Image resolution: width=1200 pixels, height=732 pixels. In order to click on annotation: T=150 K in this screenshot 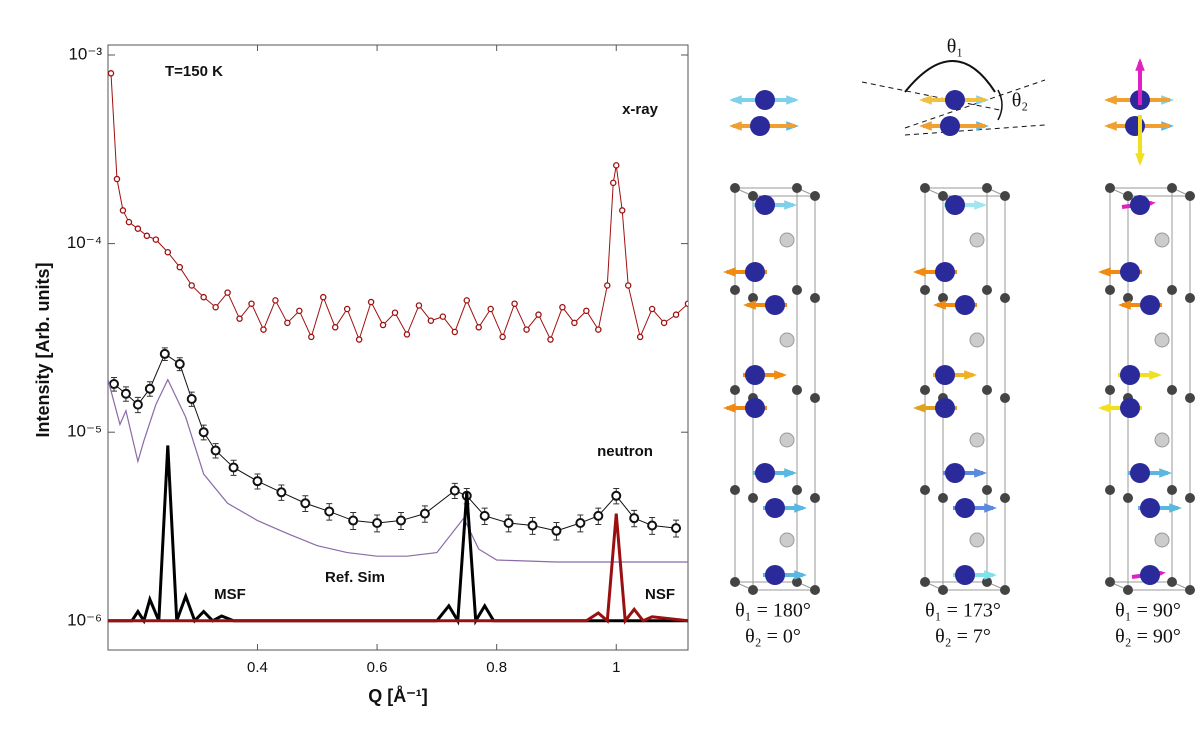, I will do `click(194, 71)`.